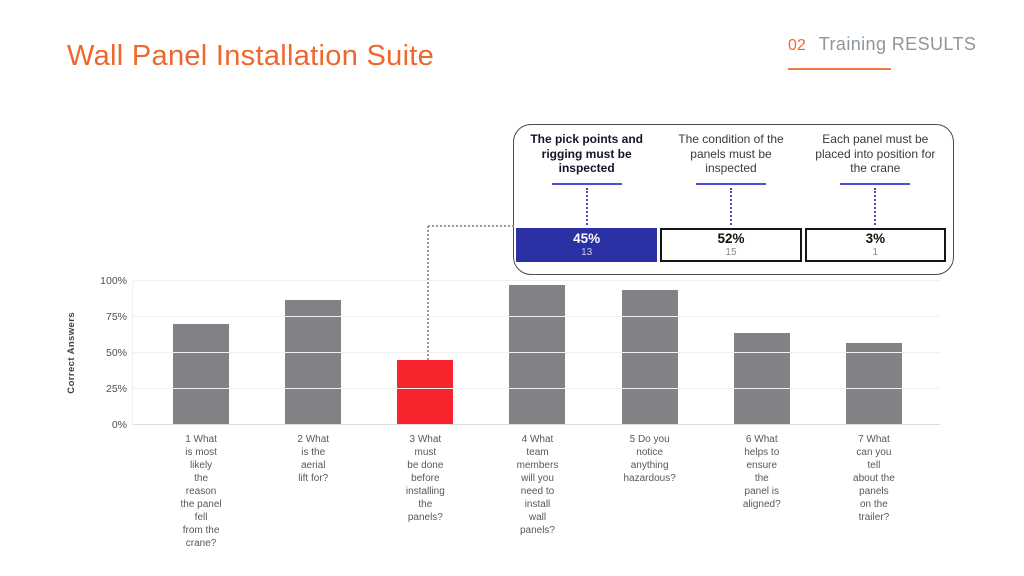  I want to click on bar-q6, so click(761, 378).